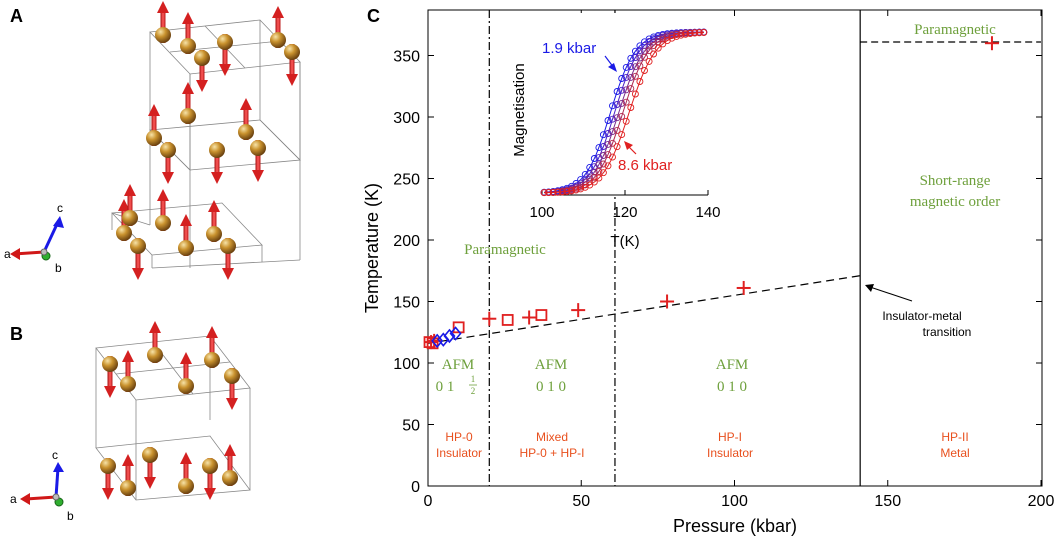 This screenshot has height=540, width=1059. What do you see at coordinates (449, 336) in the screenshot?
I see `data-point-diamond` at bounding box center [449, 336].